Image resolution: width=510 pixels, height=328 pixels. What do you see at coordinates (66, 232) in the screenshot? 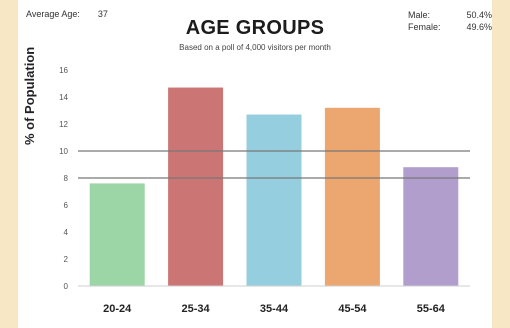
I see `y-tick-label: 4` at bounding box center [66, 232].